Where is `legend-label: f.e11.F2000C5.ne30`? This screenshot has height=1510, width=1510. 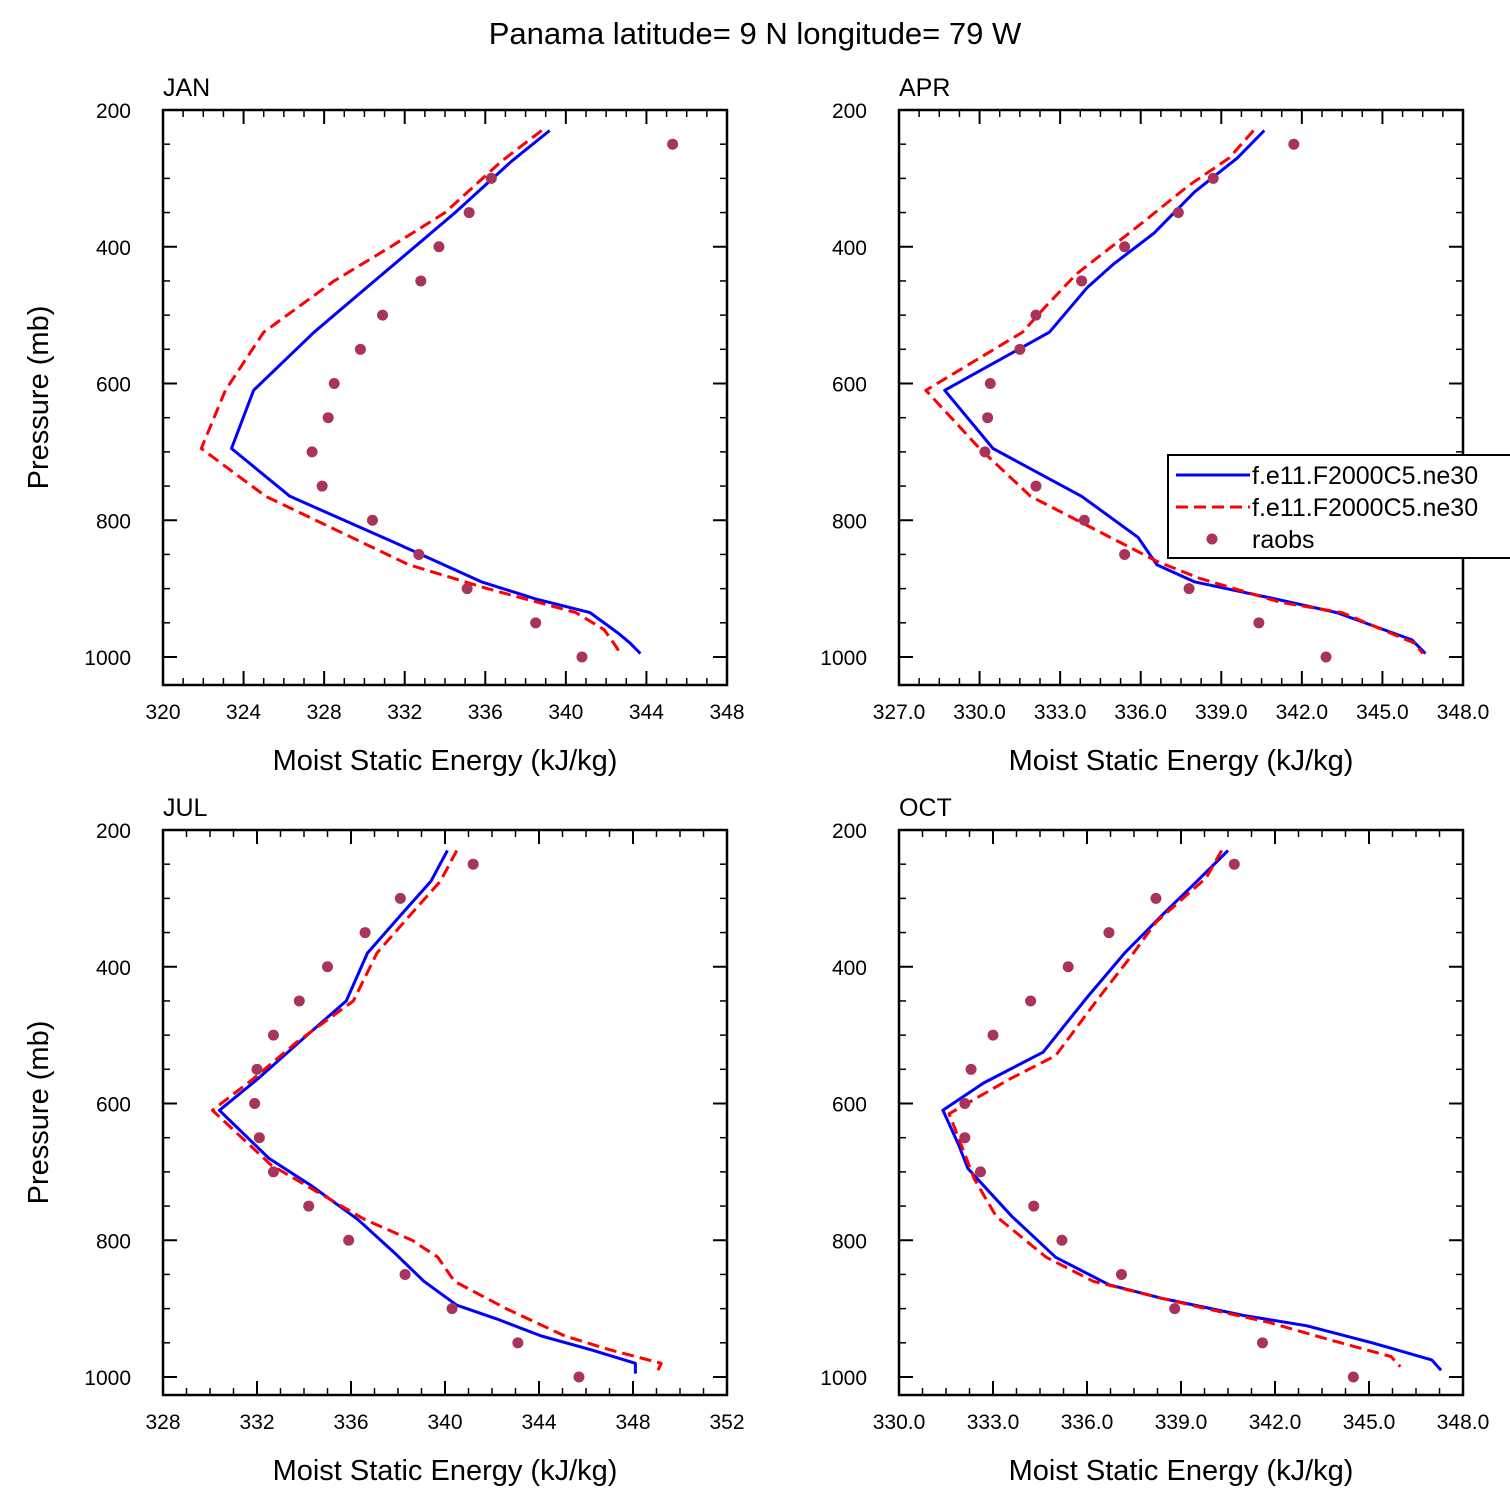
legend-label: f.e11.F2000C5.ne30 is located at coordinates (1365, 508).